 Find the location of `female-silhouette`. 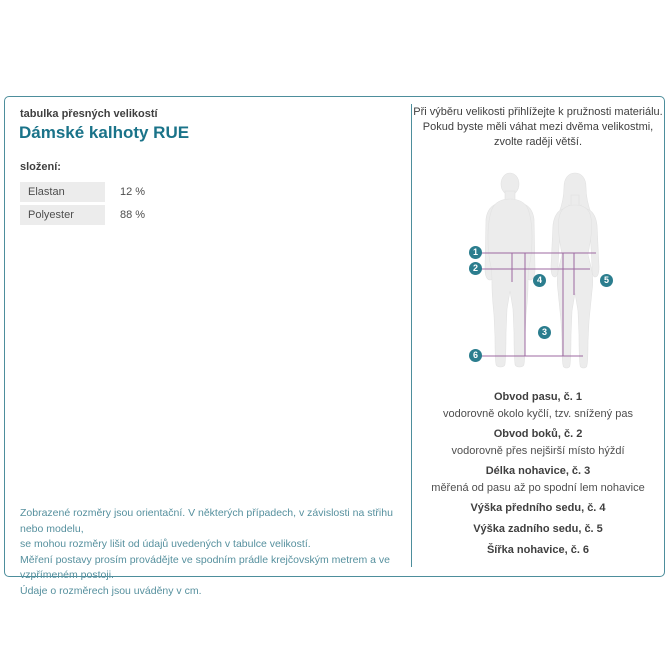

female-silhouette is located at coordinates (575, 270).